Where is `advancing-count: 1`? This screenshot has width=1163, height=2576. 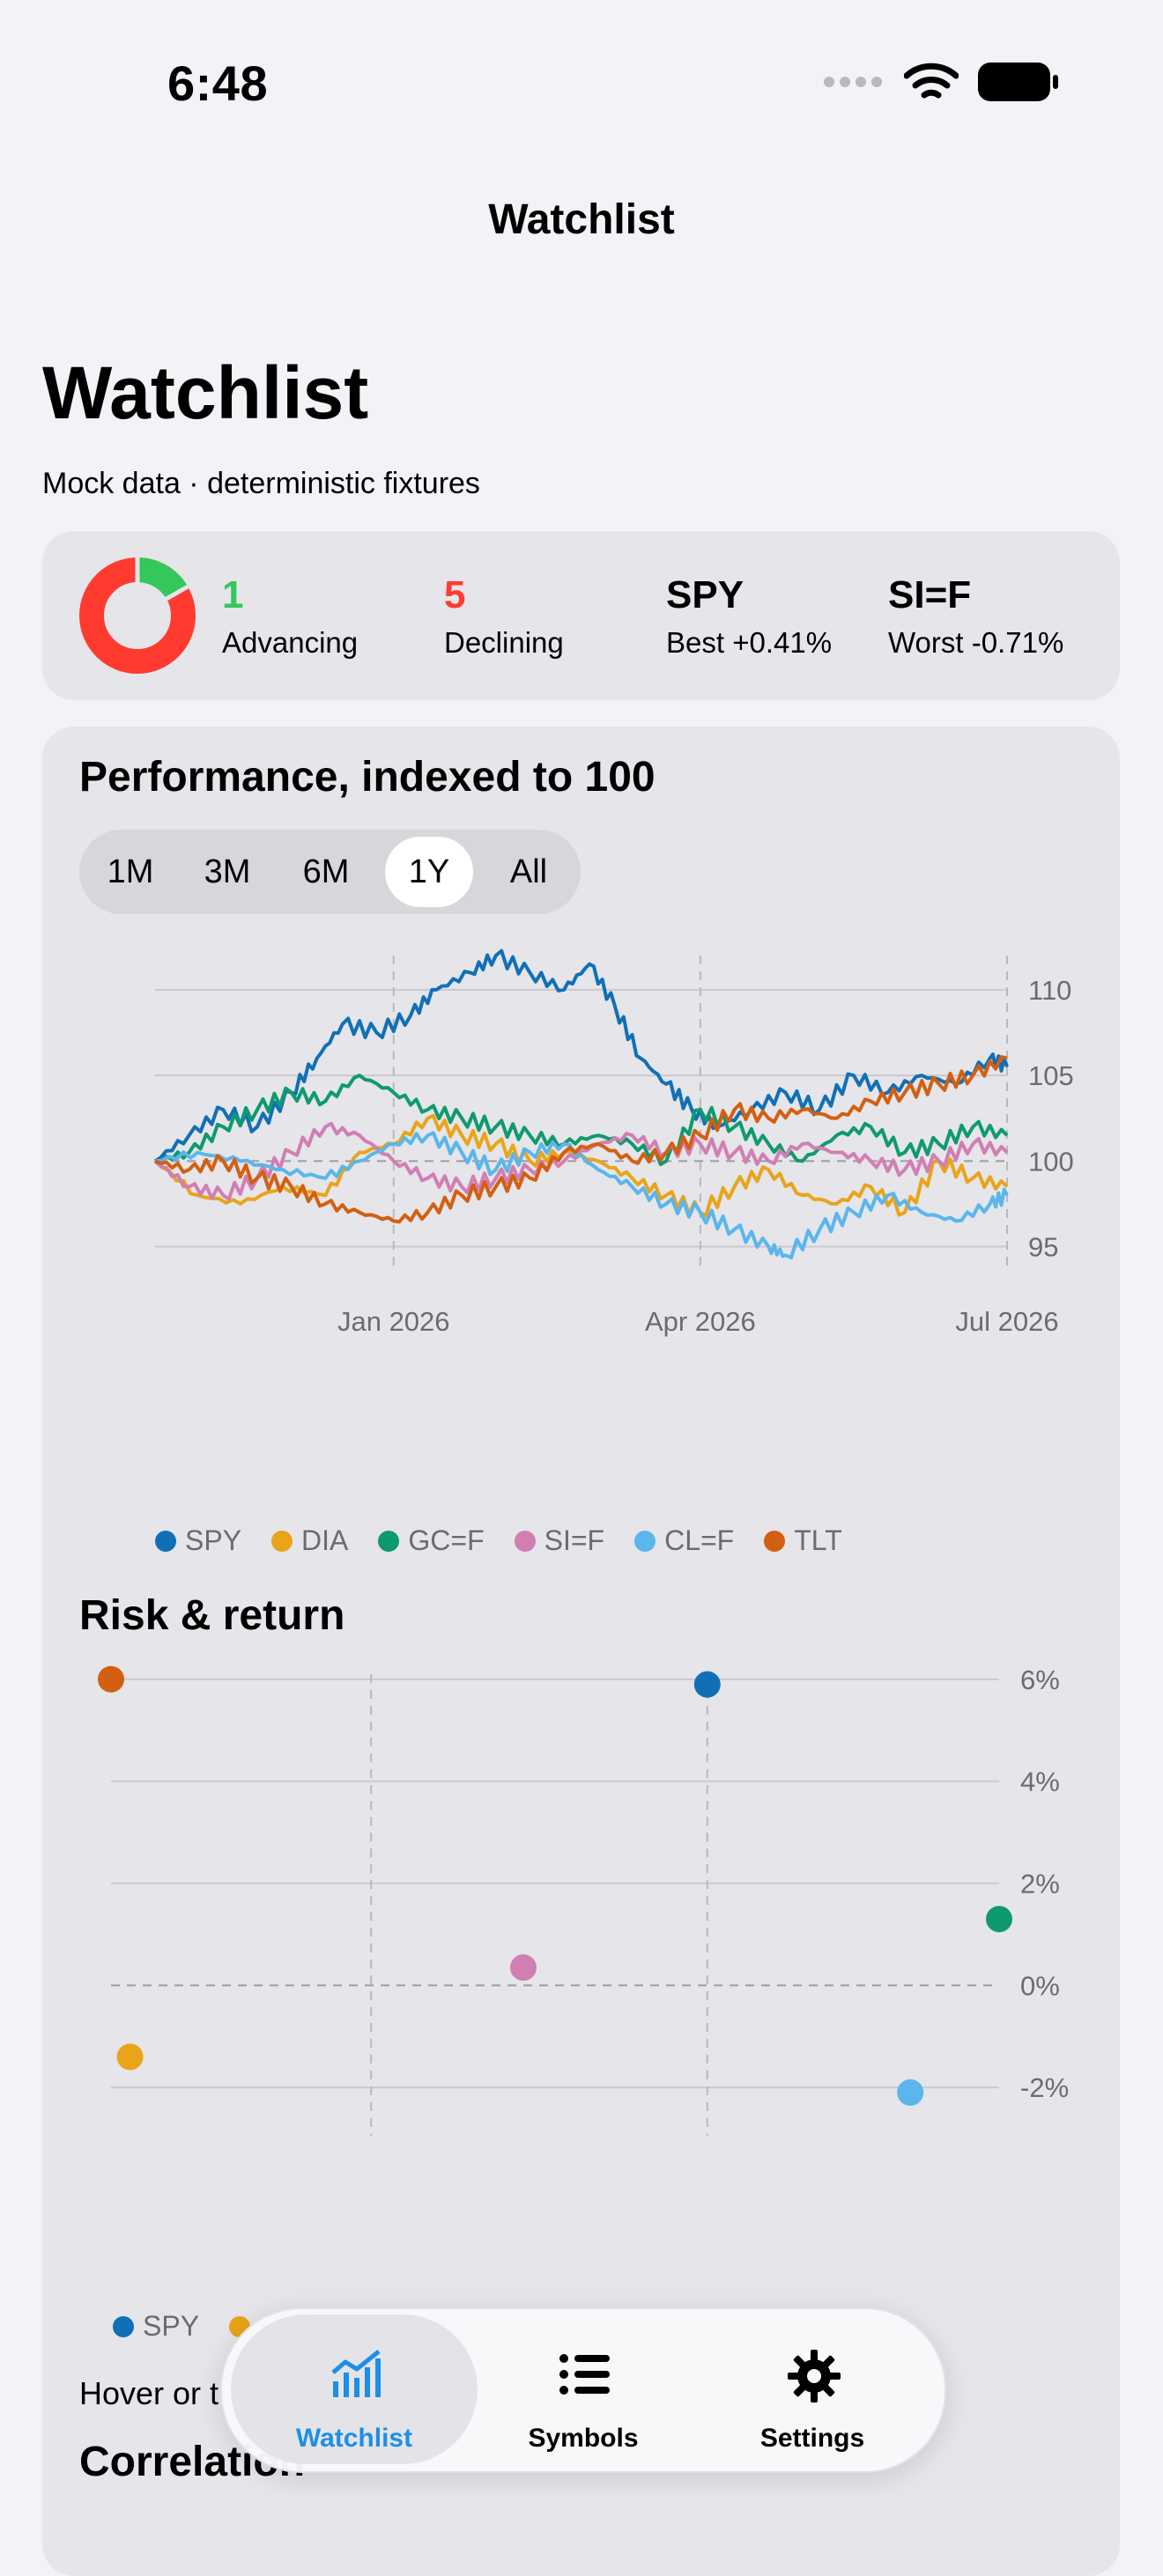
advancing-count: 1 is located at coordinates (233, 594).